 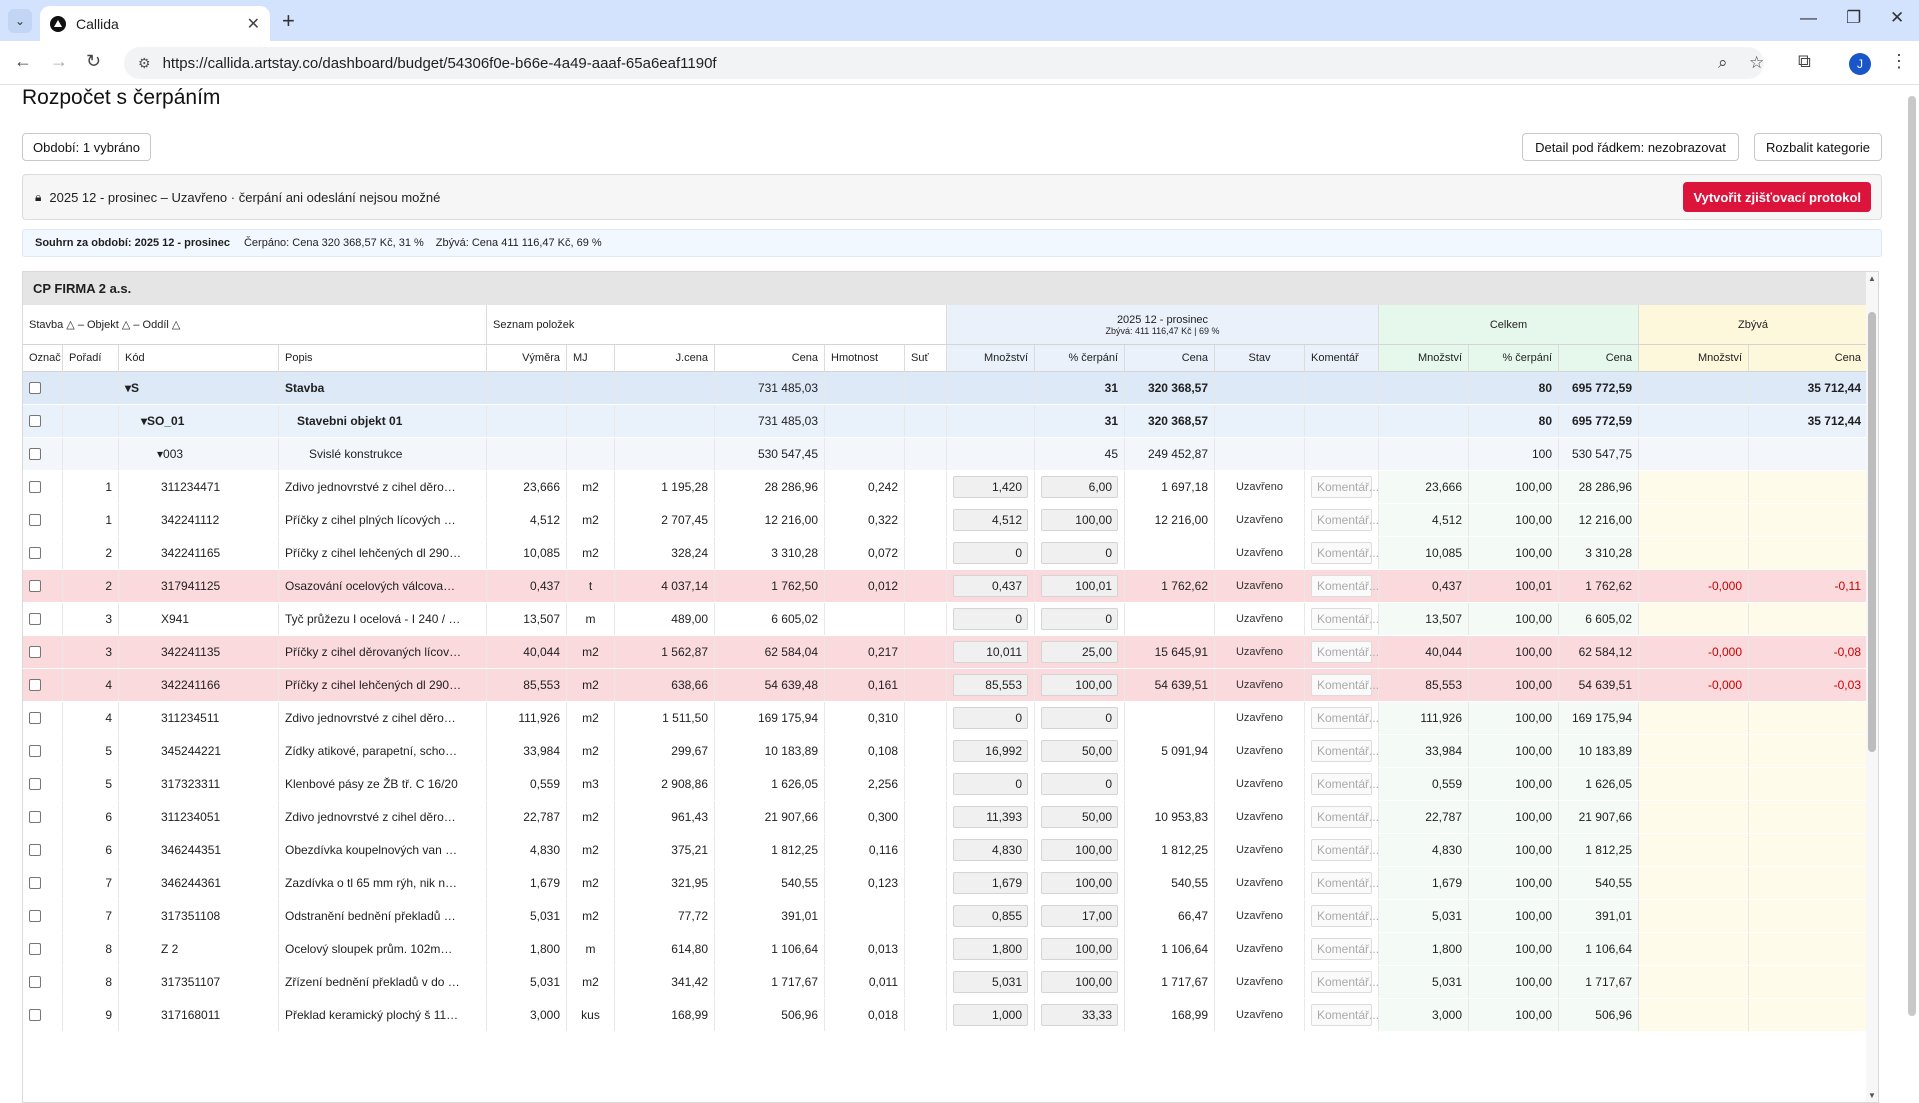 What do you see at coordinates (990, 487) in the screenshot?
I see `period-quantity-input: 1,420` at bounding box center [990, 487].